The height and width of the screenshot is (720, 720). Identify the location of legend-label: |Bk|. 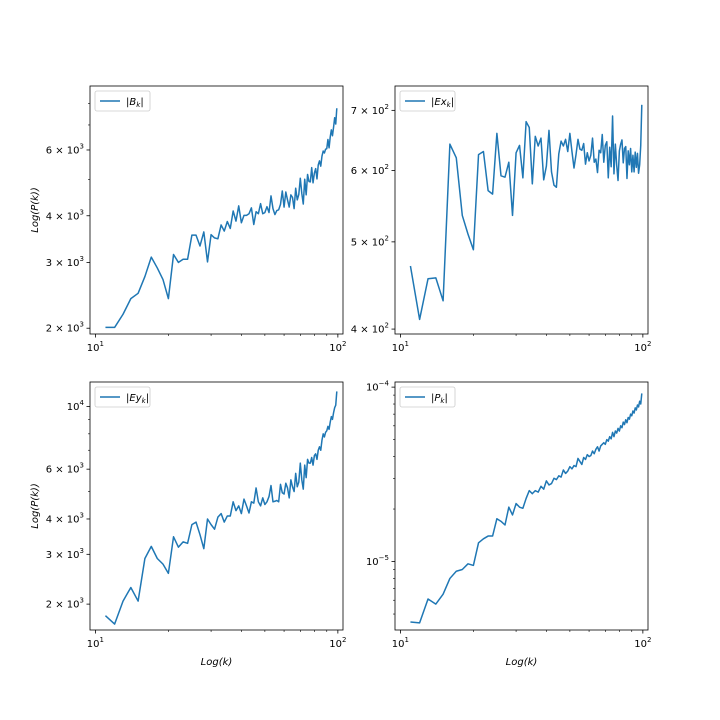
(135, 103).